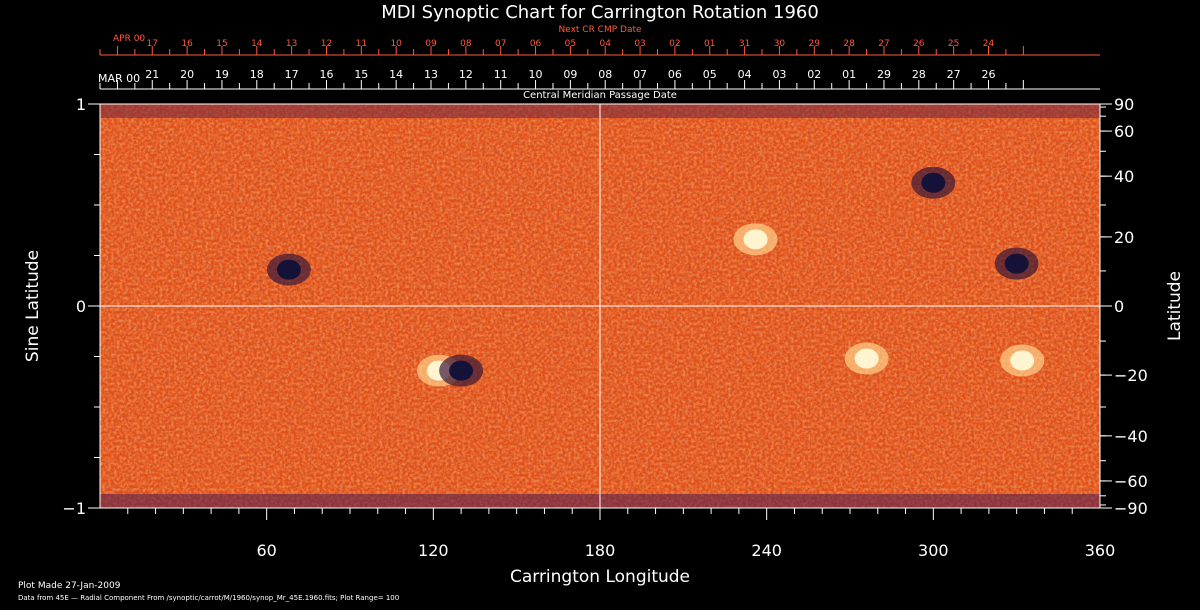  I want to click on x-tick-label: 120, so click(433, 550).